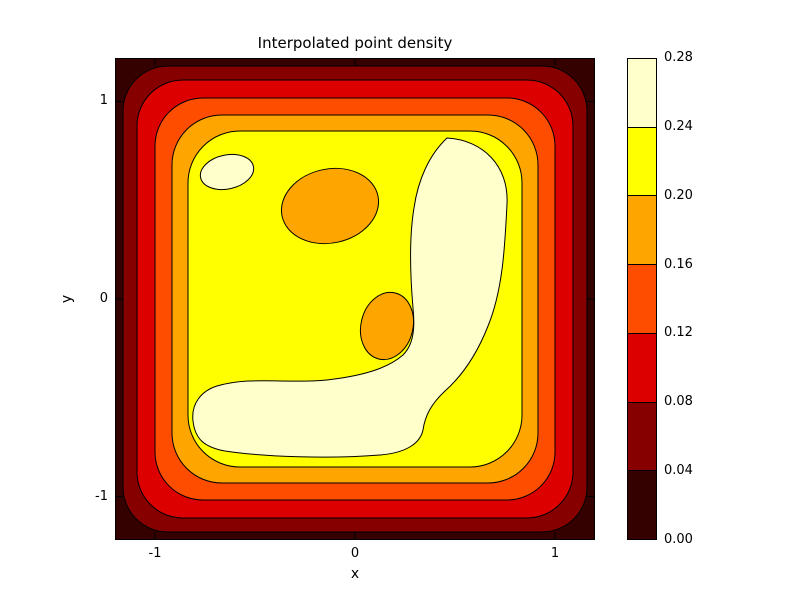  I want to click on chart-title: Interpolated point density, so click(355, 43).